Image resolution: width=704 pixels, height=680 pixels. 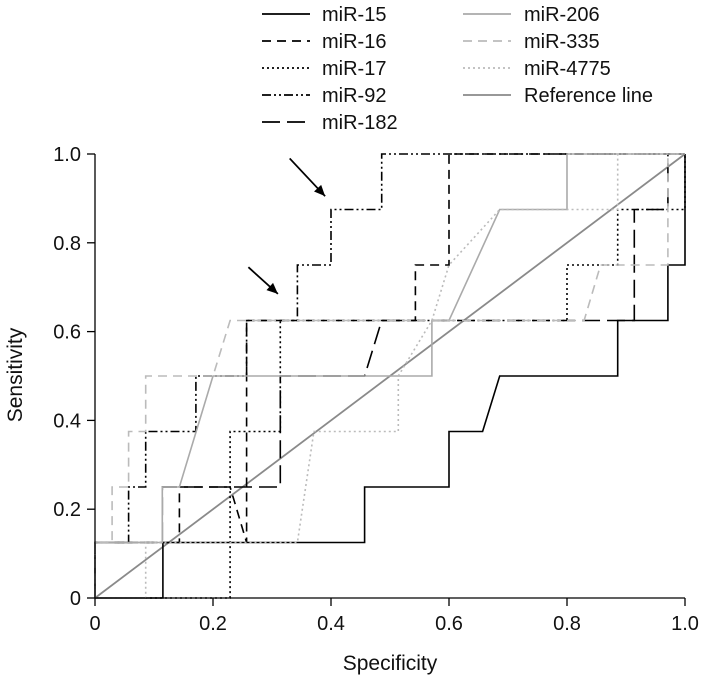 I want to click on y-tick-label: 0, so click(x=75, y=599).